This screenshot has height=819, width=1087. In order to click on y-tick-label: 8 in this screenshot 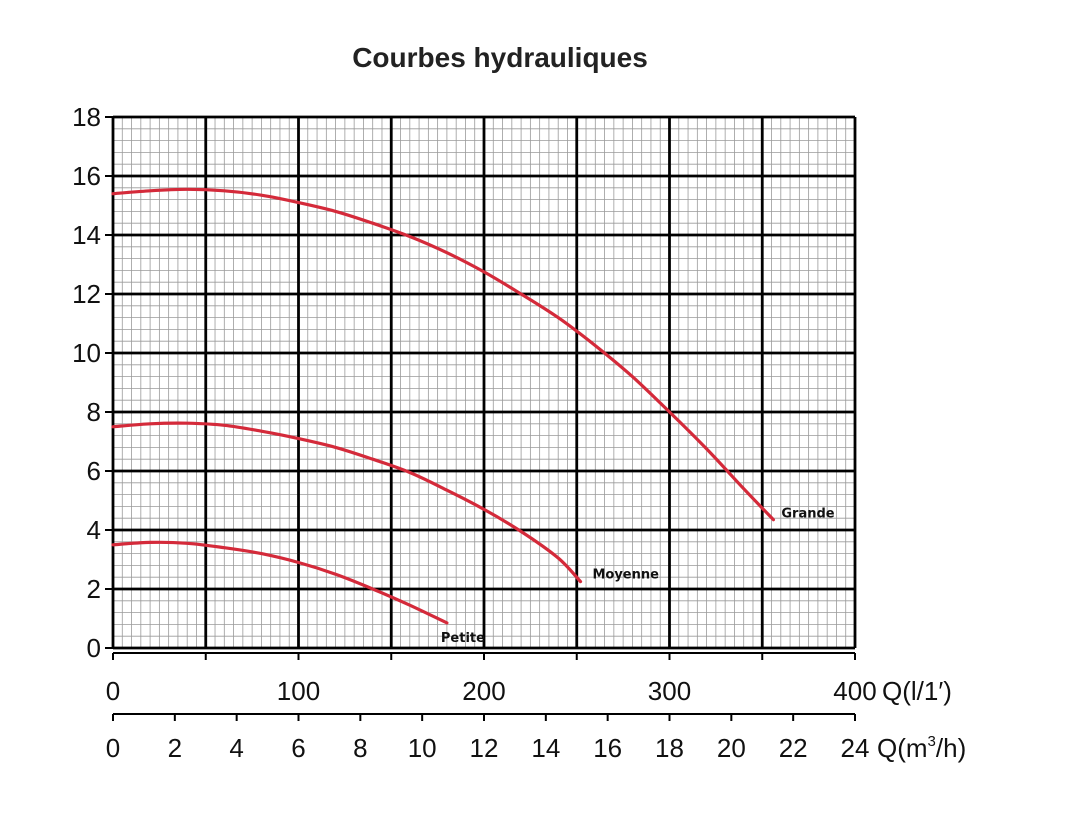, I will do `click(94, 412)`.